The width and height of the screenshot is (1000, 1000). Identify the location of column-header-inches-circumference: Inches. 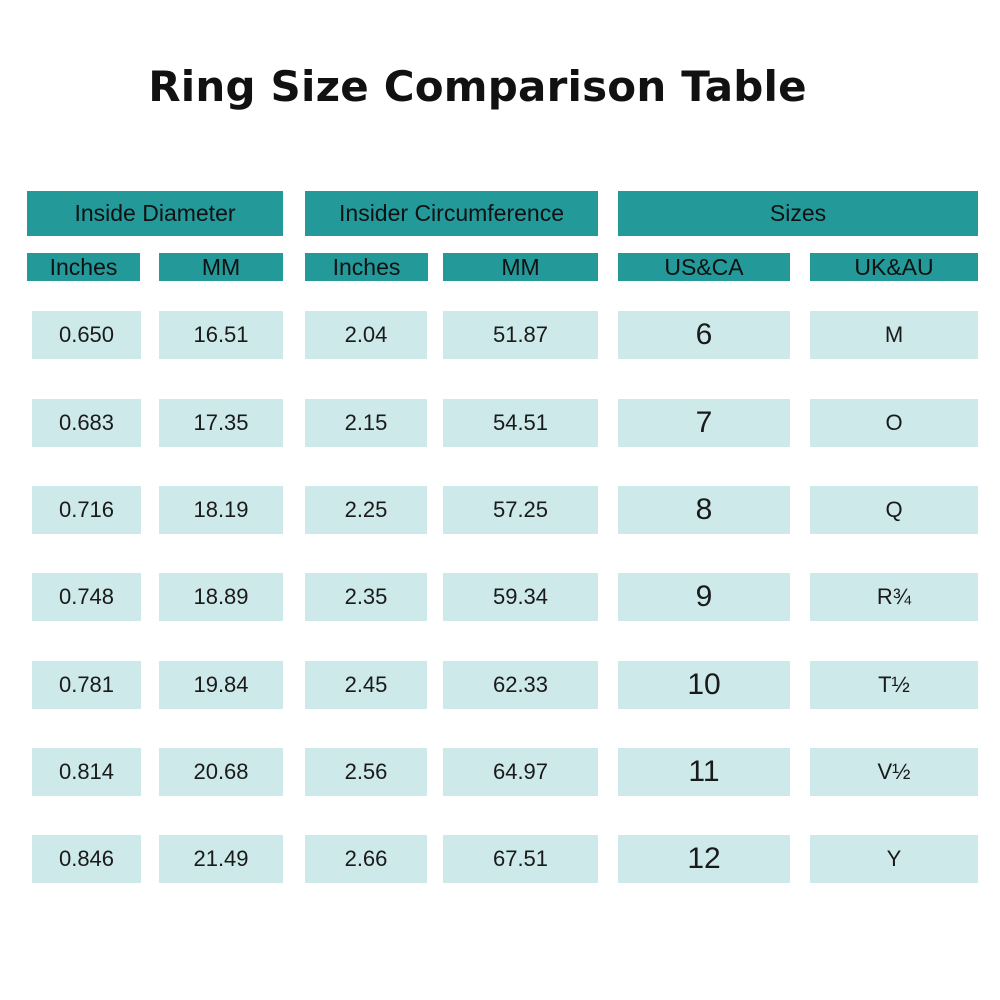
(366, 267).